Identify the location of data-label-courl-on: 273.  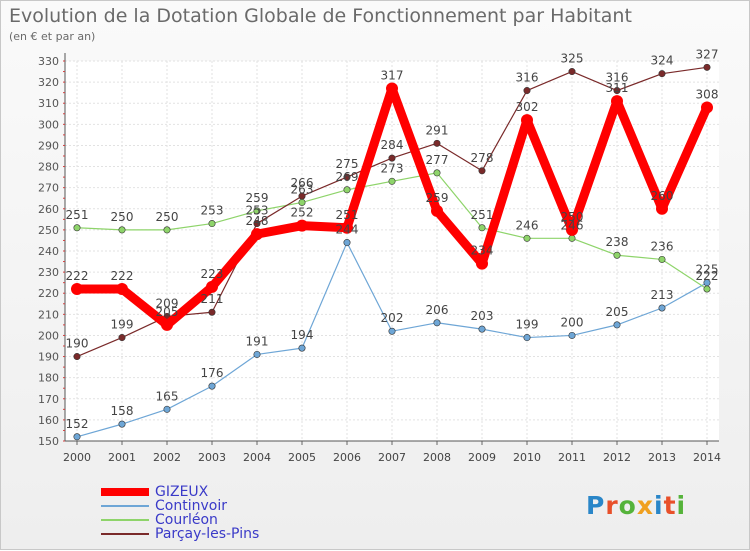
(392, 168).